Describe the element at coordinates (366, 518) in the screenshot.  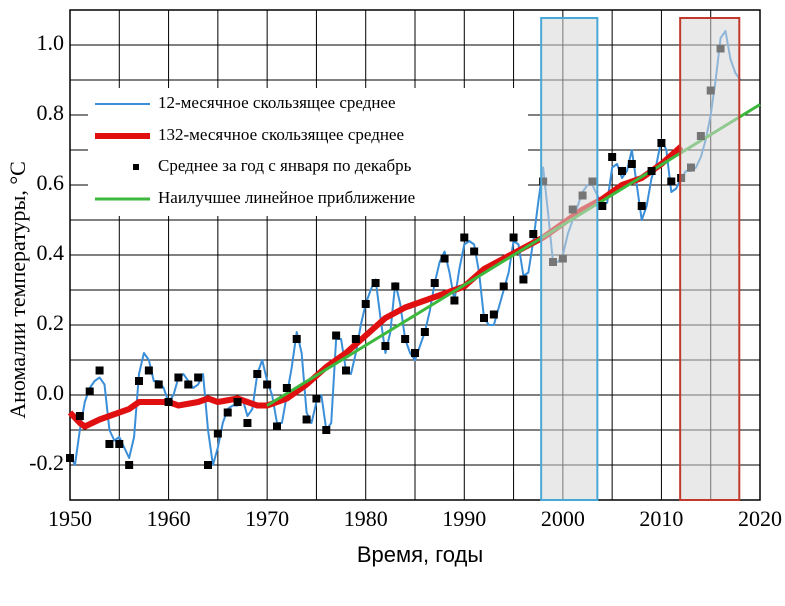
I see `x-tick-label: 1980` at that location.